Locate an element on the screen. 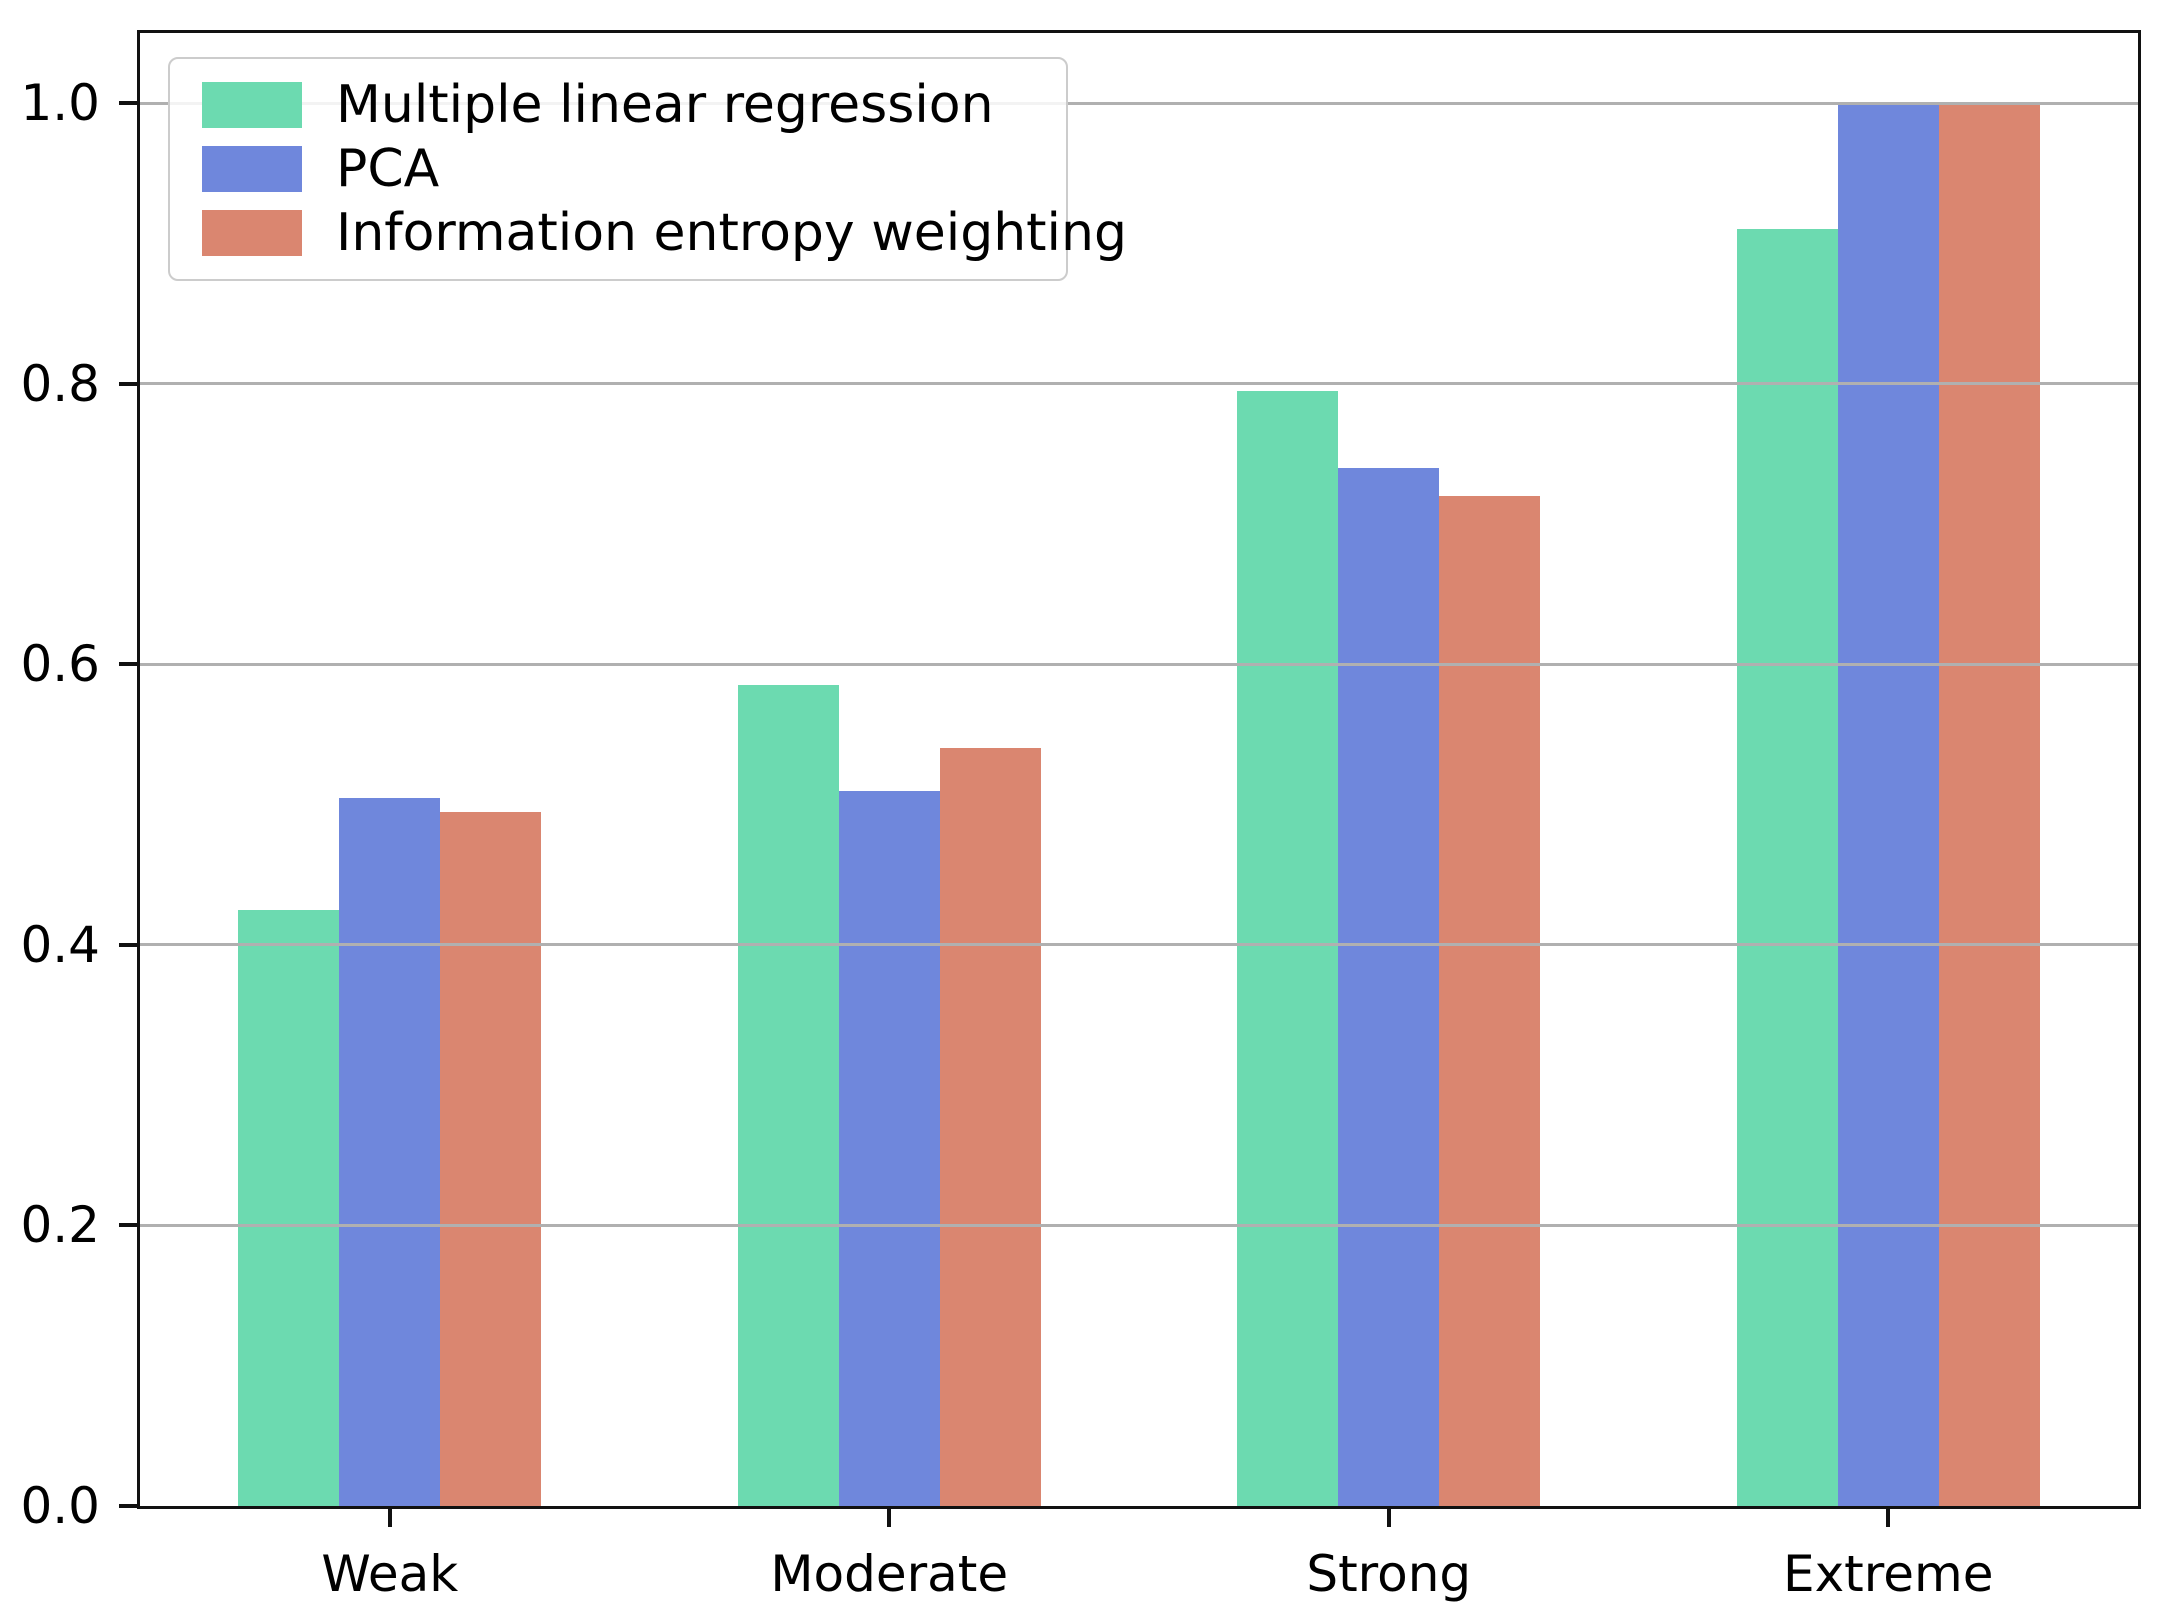 The width and height of the screenshot is (2173, 1618). x-tick-label-weak: Weak is located at coordinates (390, 1574).